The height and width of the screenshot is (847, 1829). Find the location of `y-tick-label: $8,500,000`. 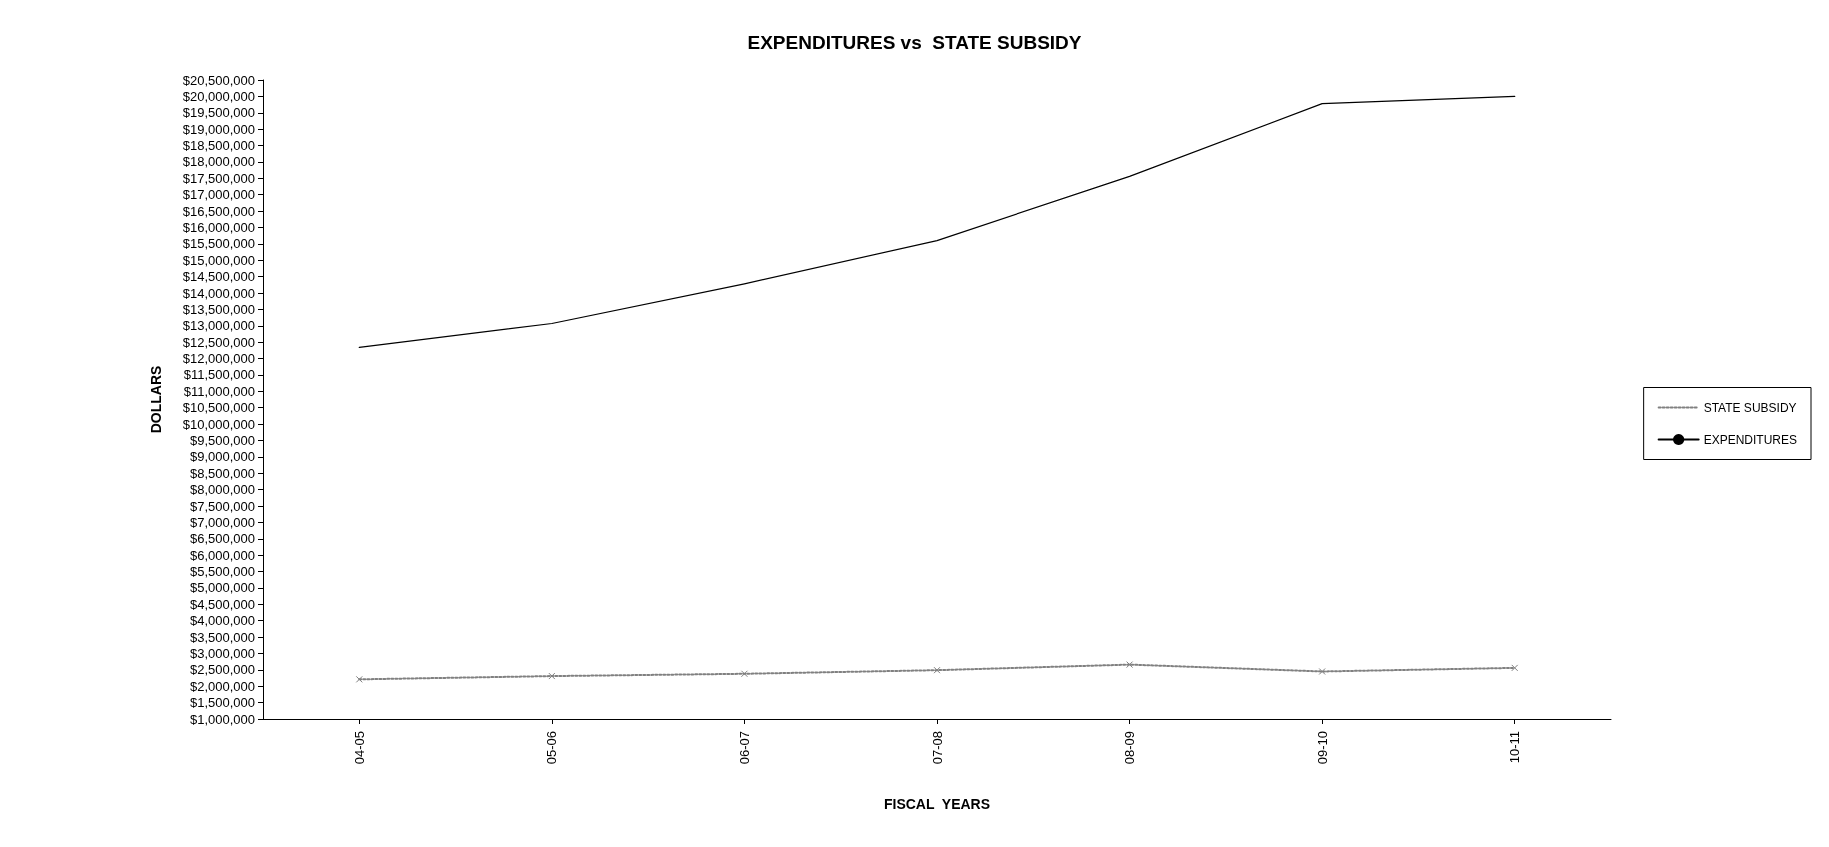

y-tick-label: $8,500,000 is located at coordinates (222, 473).